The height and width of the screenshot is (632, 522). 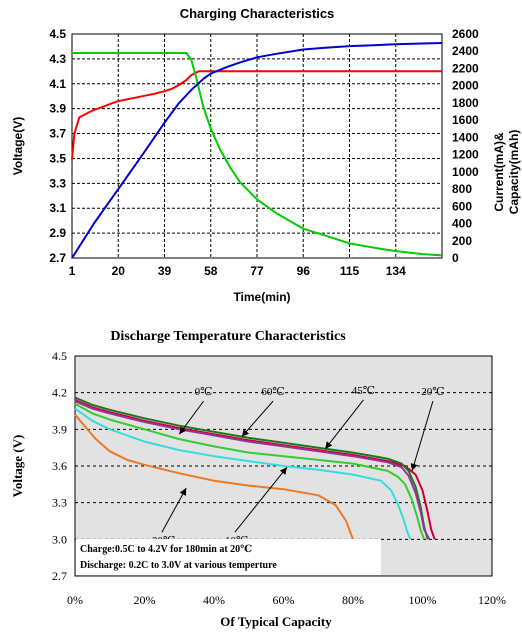 I want to click on discharge-annotations: 0℃60℃45℃20℃-20℃-10℃, so click(x=296, y=466).